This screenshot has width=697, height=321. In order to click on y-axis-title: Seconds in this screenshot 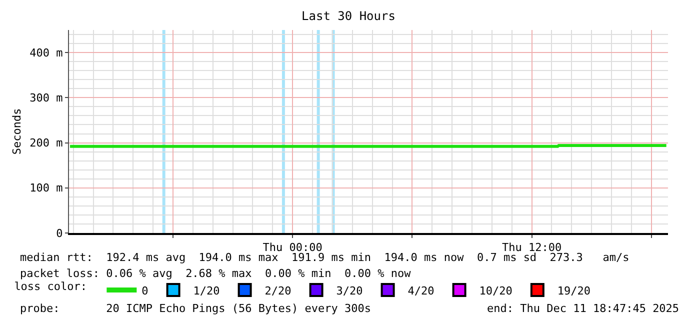, I will do `click(17, 131)`.